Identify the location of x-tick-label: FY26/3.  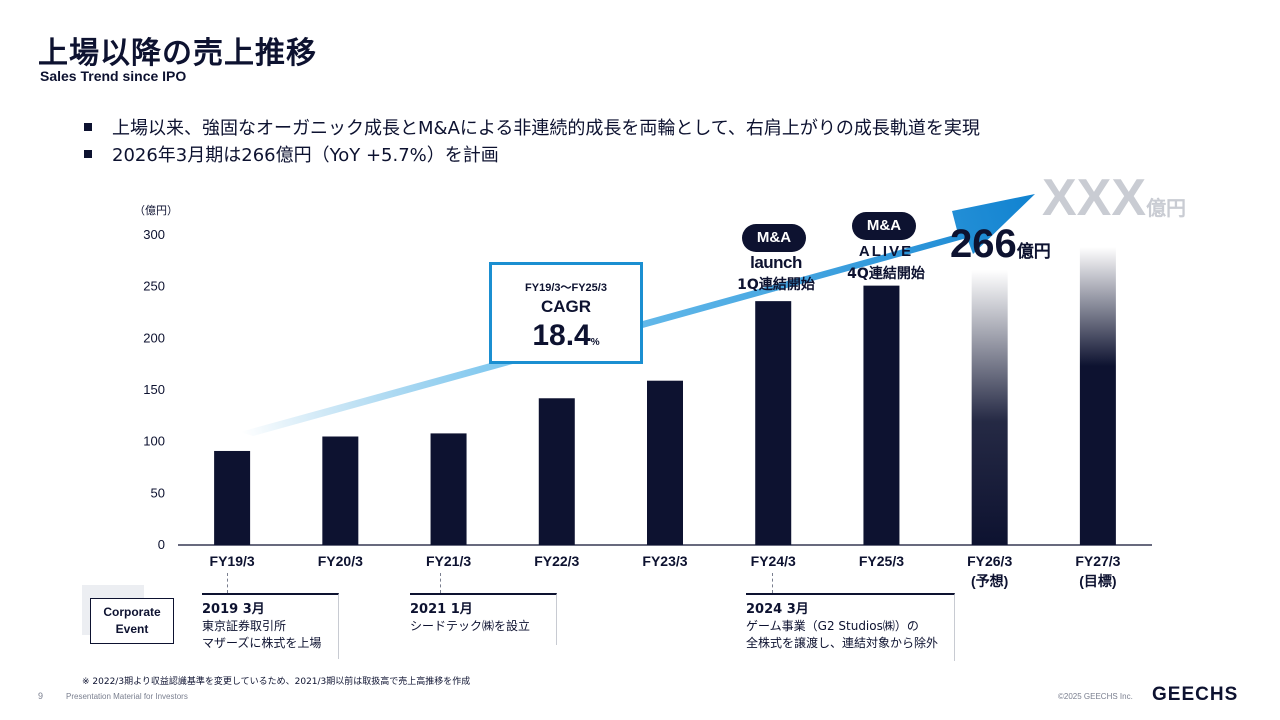
(989, 561).